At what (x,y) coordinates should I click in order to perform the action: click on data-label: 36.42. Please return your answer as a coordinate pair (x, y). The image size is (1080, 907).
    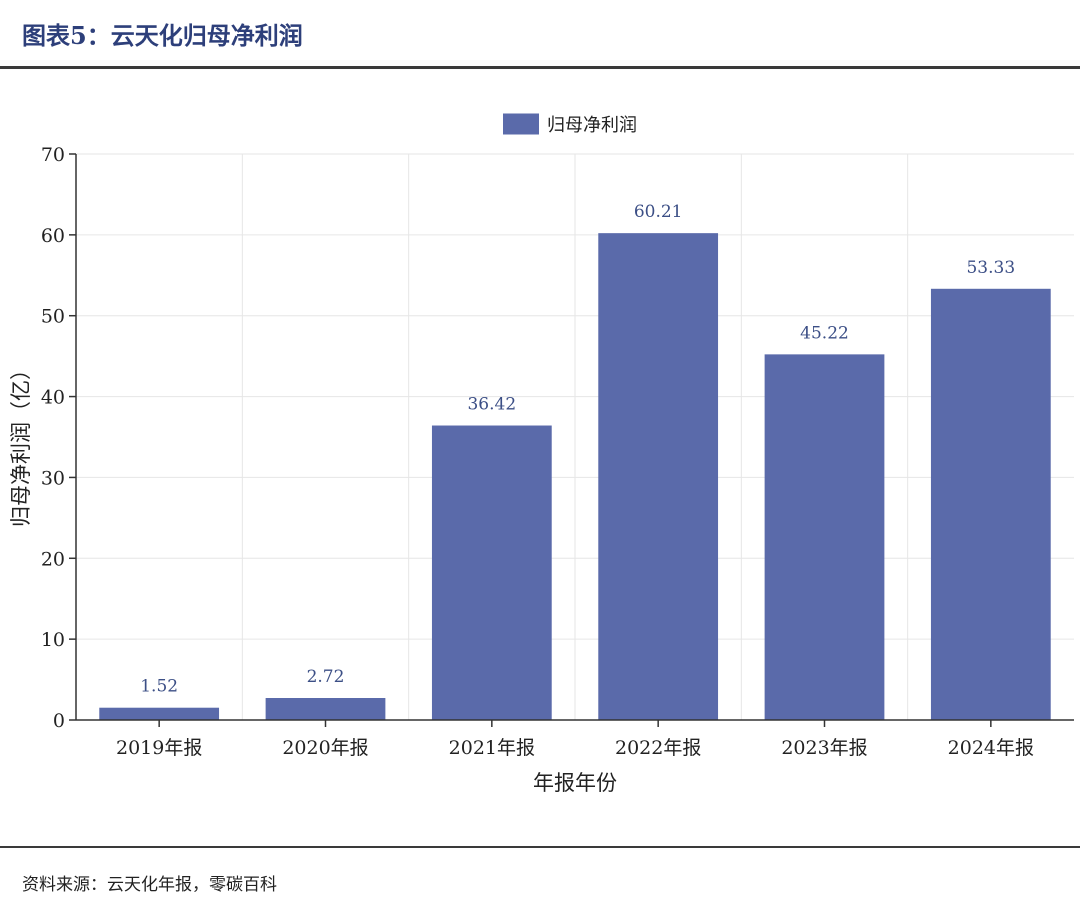
    Looking at the image, I should click on (491, 405).